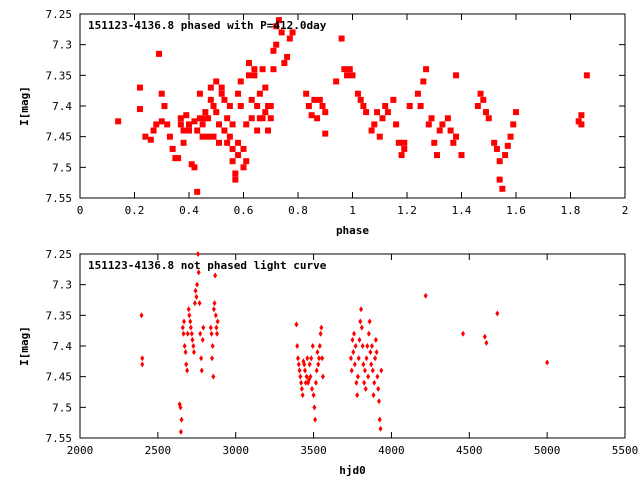 This screenshot has height=480, width=640. What do you see at coordinates (59, 438) in the screenshot?
I see `unphased-y-tick-label: 7.55` at bounding box center [59, 438].